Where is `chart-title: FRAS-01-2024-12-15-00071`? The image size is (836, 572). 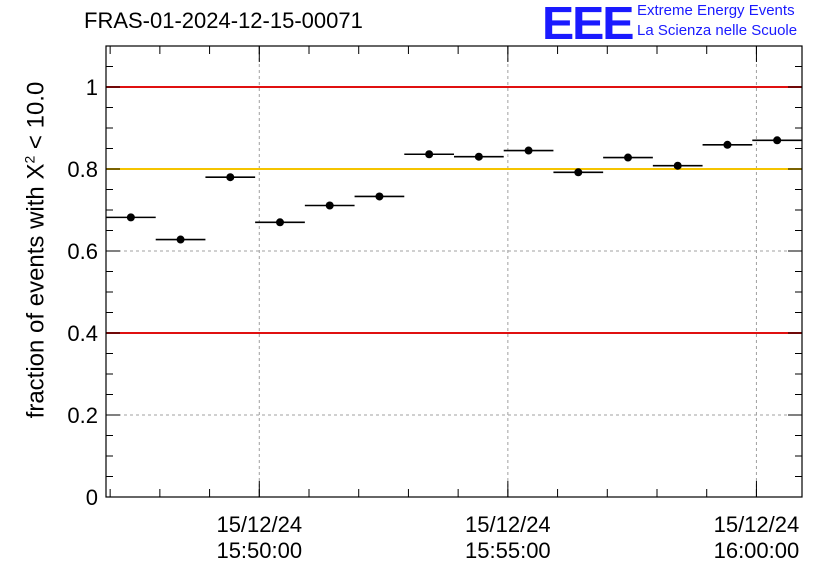
chart-title: FRAS-01-2024-12-15-00071 is located at coordinates (223, 20).